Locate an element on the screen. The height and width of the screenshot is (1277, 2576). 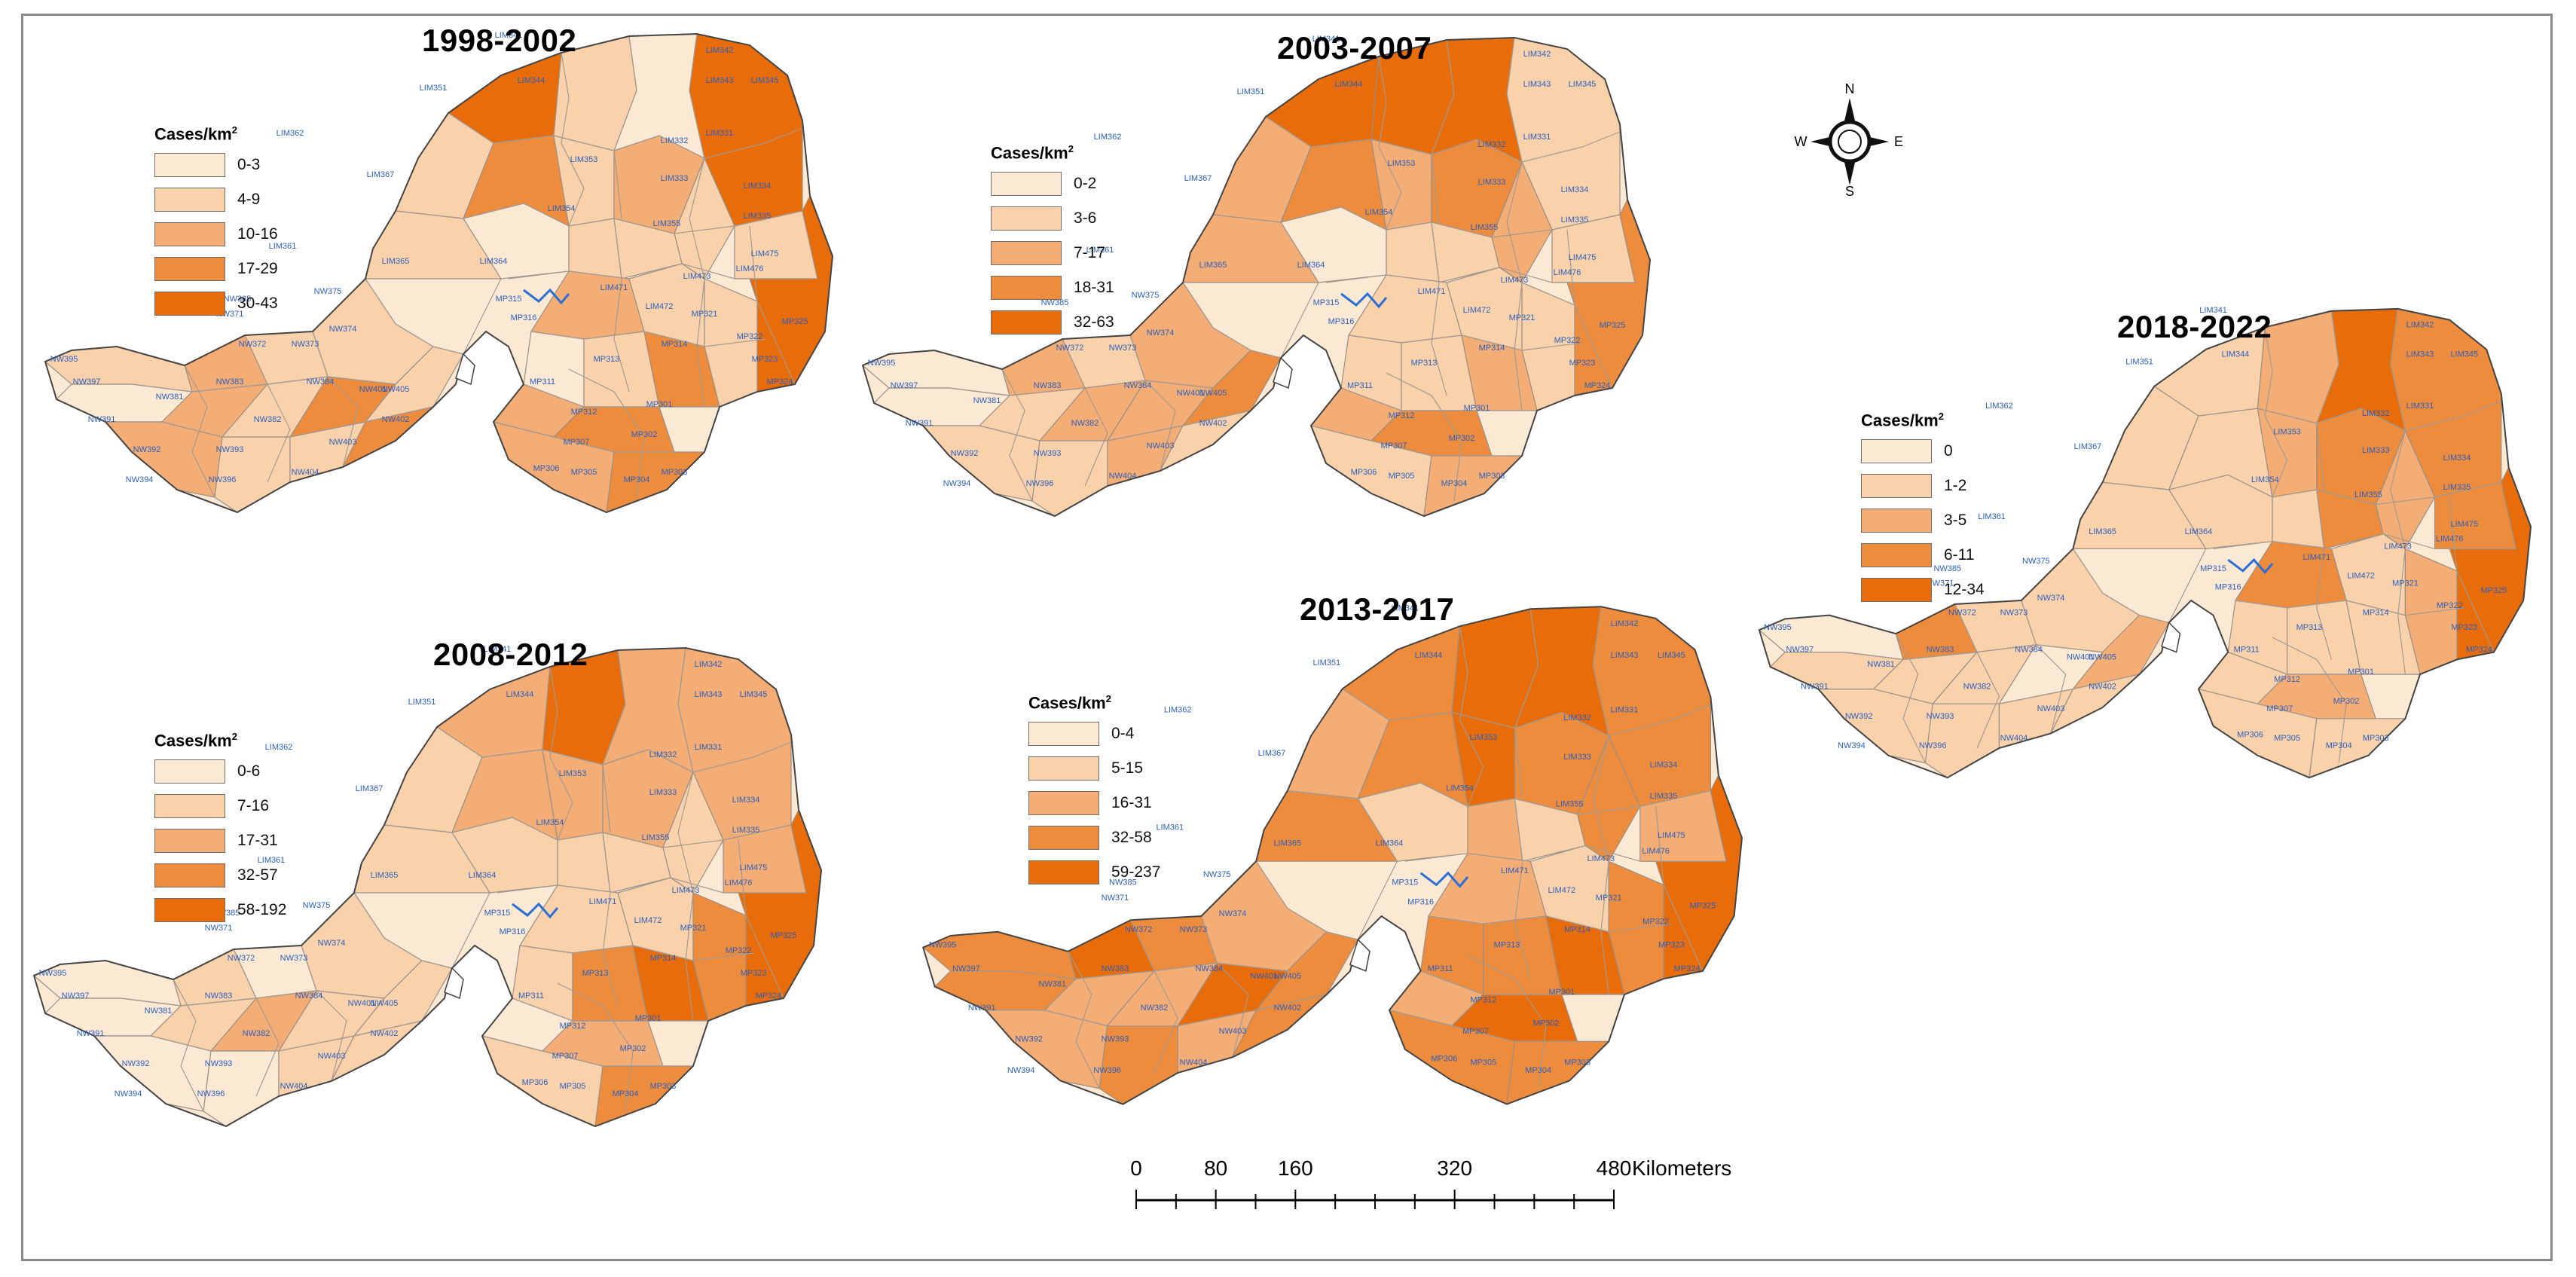
district-label: LIM471 is located at coordinates (2316, 558).